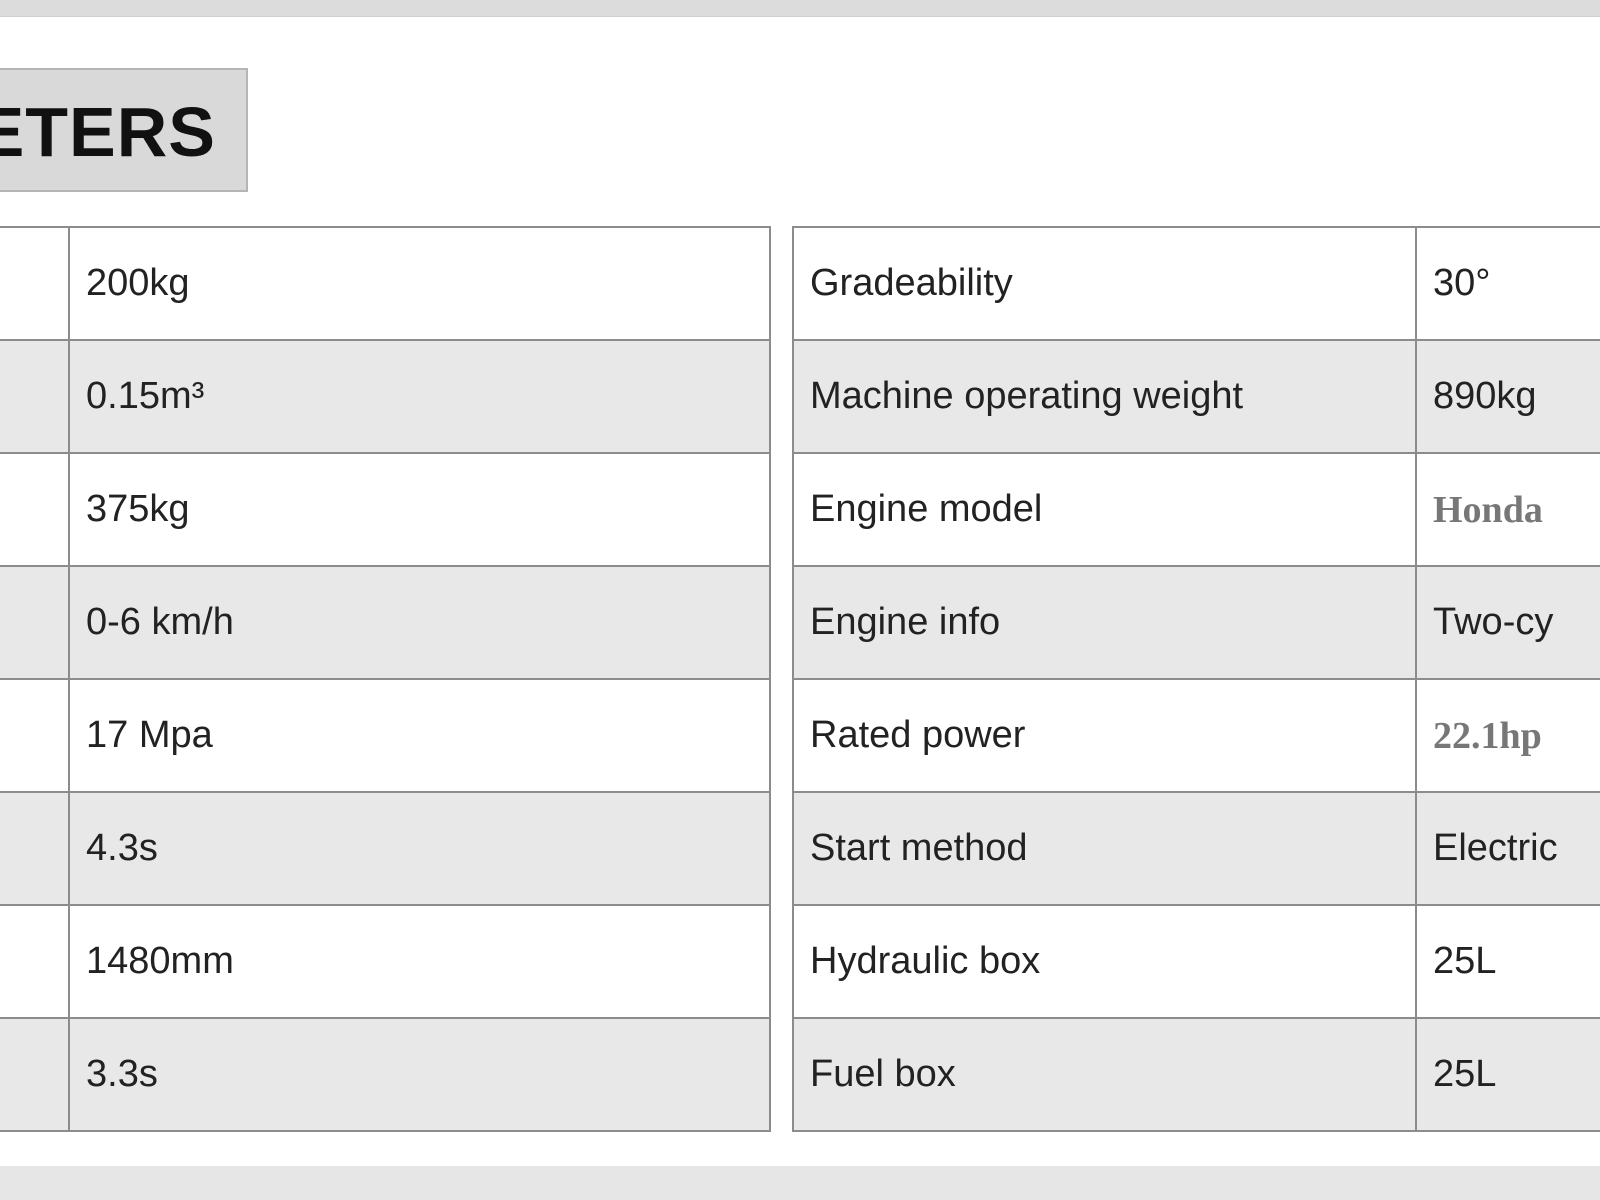 This screenshot has height=1200, width=1600. I want to click on spec-label: Hydraulic box, so click(1104, 961).